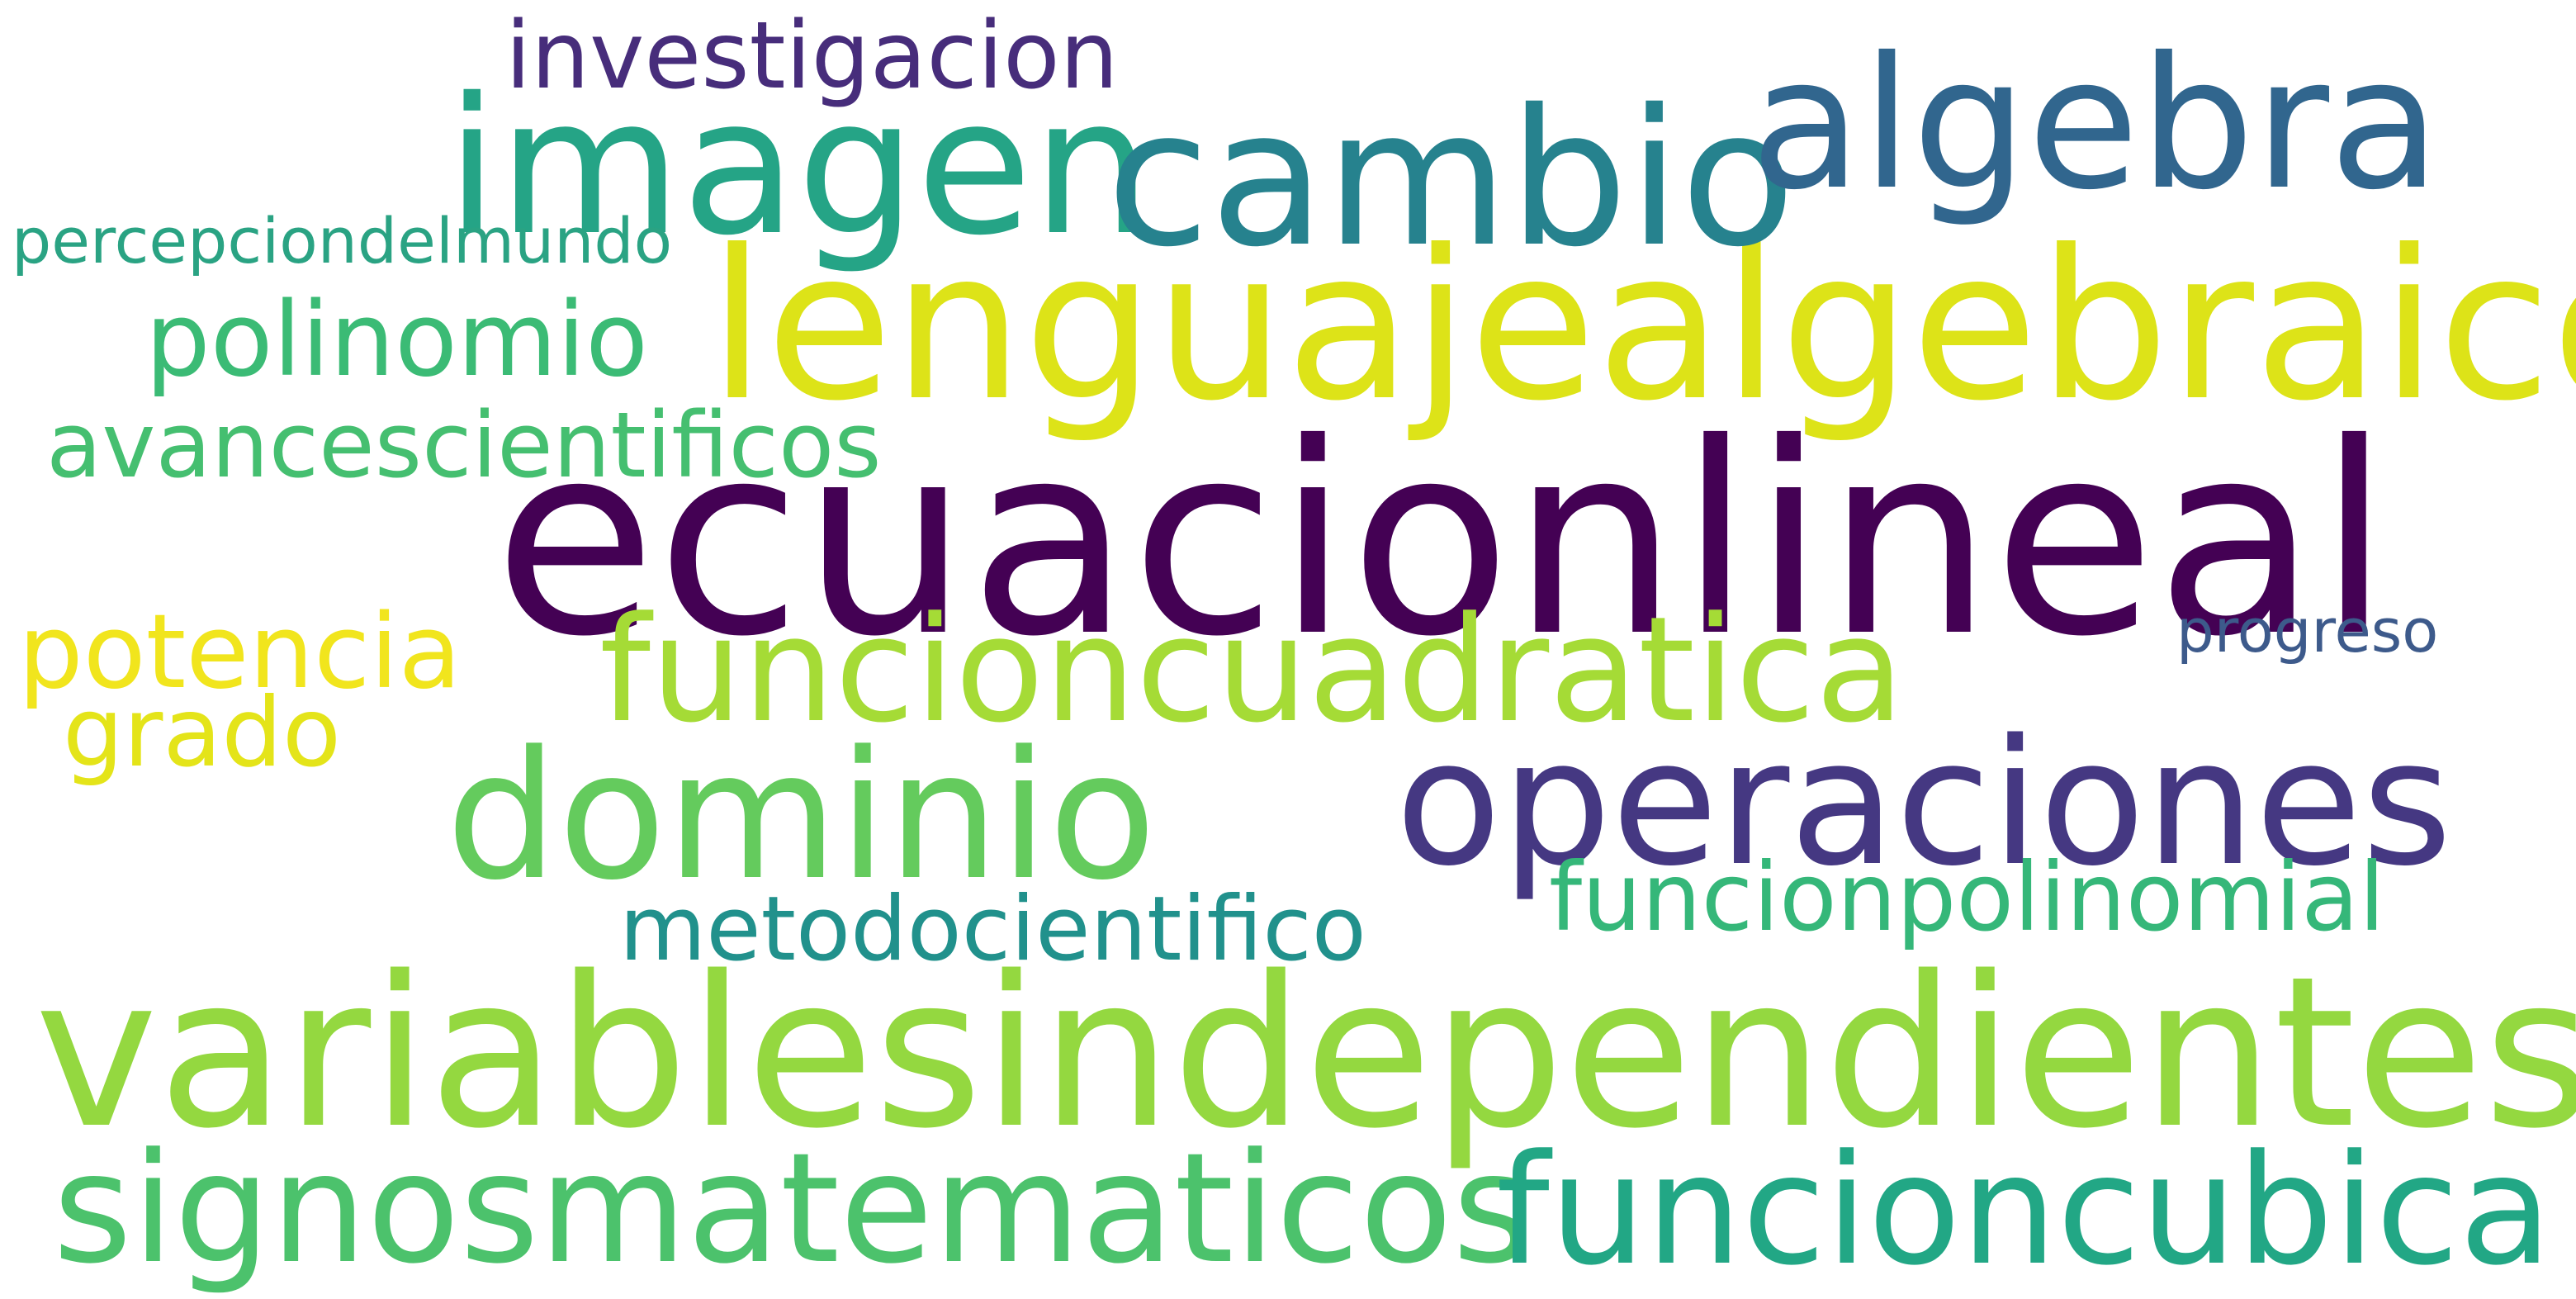 Image resolution: width=2576 pixels, height=1299 pixels. I want to click on word-cambio: cambio, so click(1451, 178).